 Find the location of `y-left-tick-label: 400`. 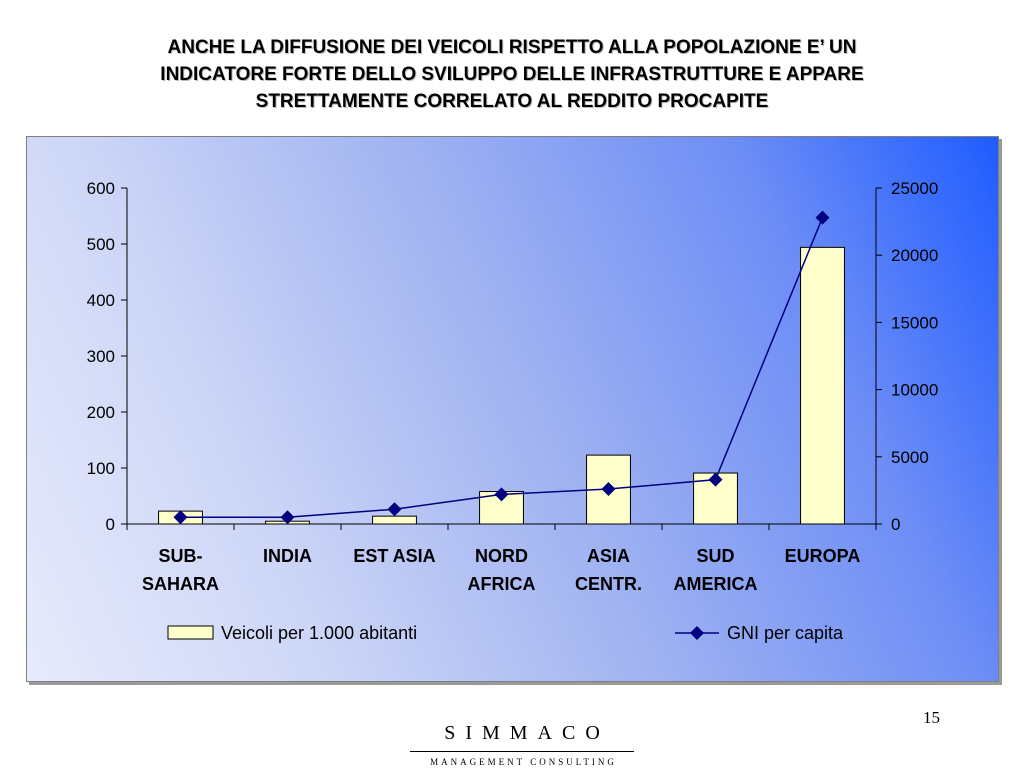

y-left-tick-label: 400 is located at coordinates (101, 300).